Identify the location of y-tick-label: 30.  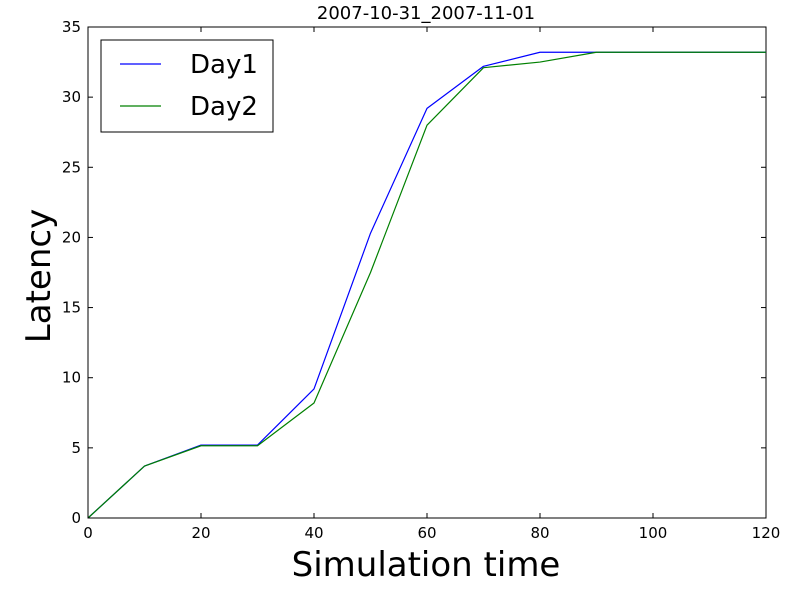
(71, 97).